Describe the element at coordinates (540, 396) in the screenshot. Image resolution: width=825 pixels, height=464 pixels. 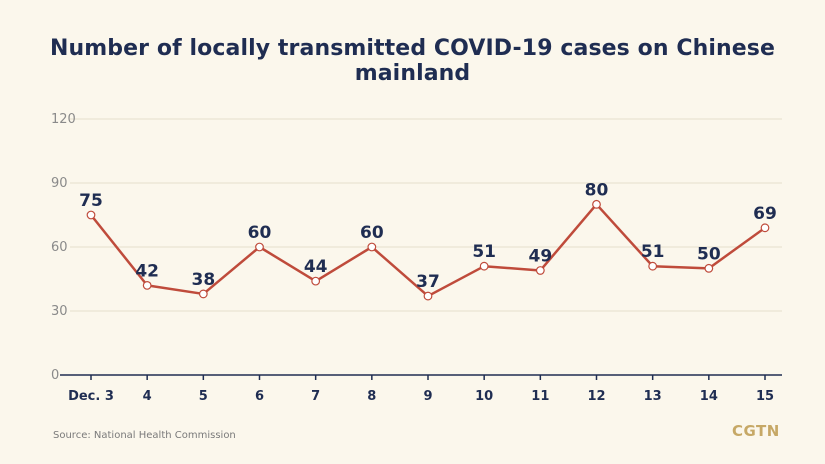
I see `x-tick-label: 11` at that location.